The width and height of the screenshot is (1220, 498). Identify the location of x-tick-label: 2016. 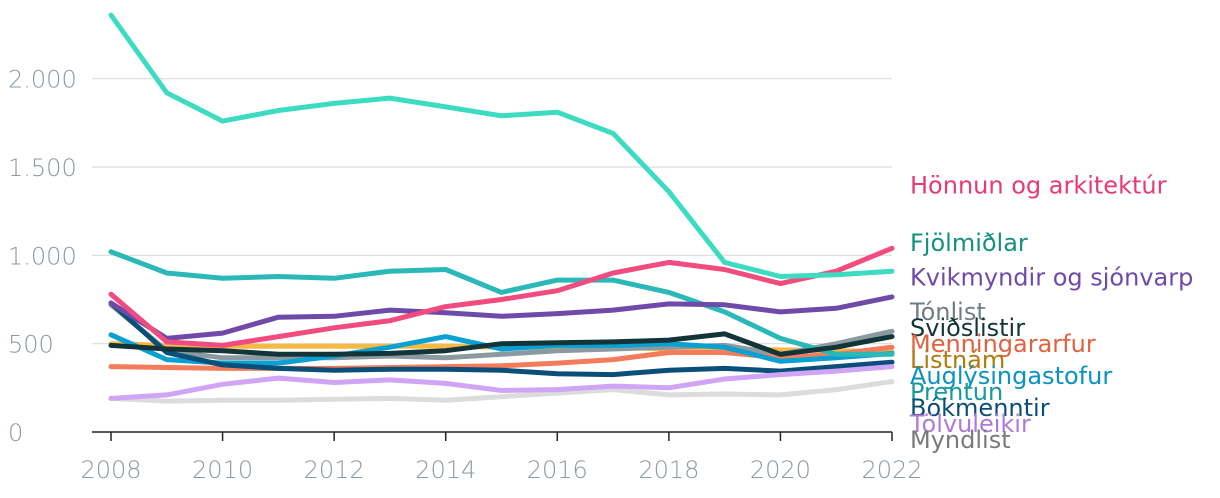
(557, 470).